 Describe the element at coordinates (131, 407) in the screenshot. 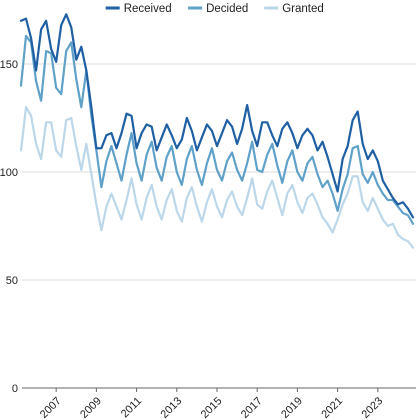

I see `x-tick-label-2011: 2011` at that location.